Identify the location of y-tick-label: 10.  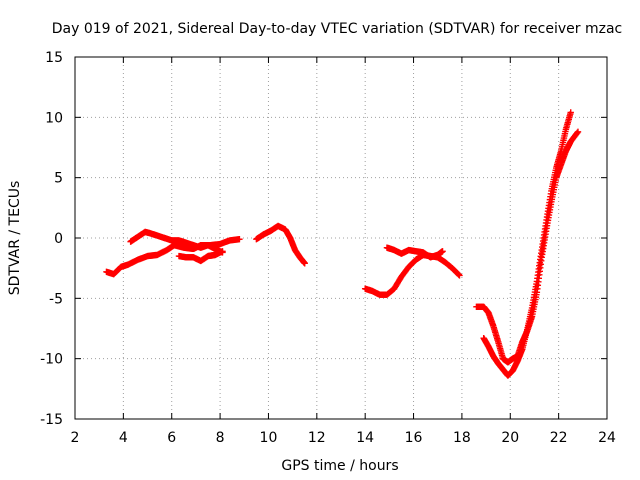
(54, 118).